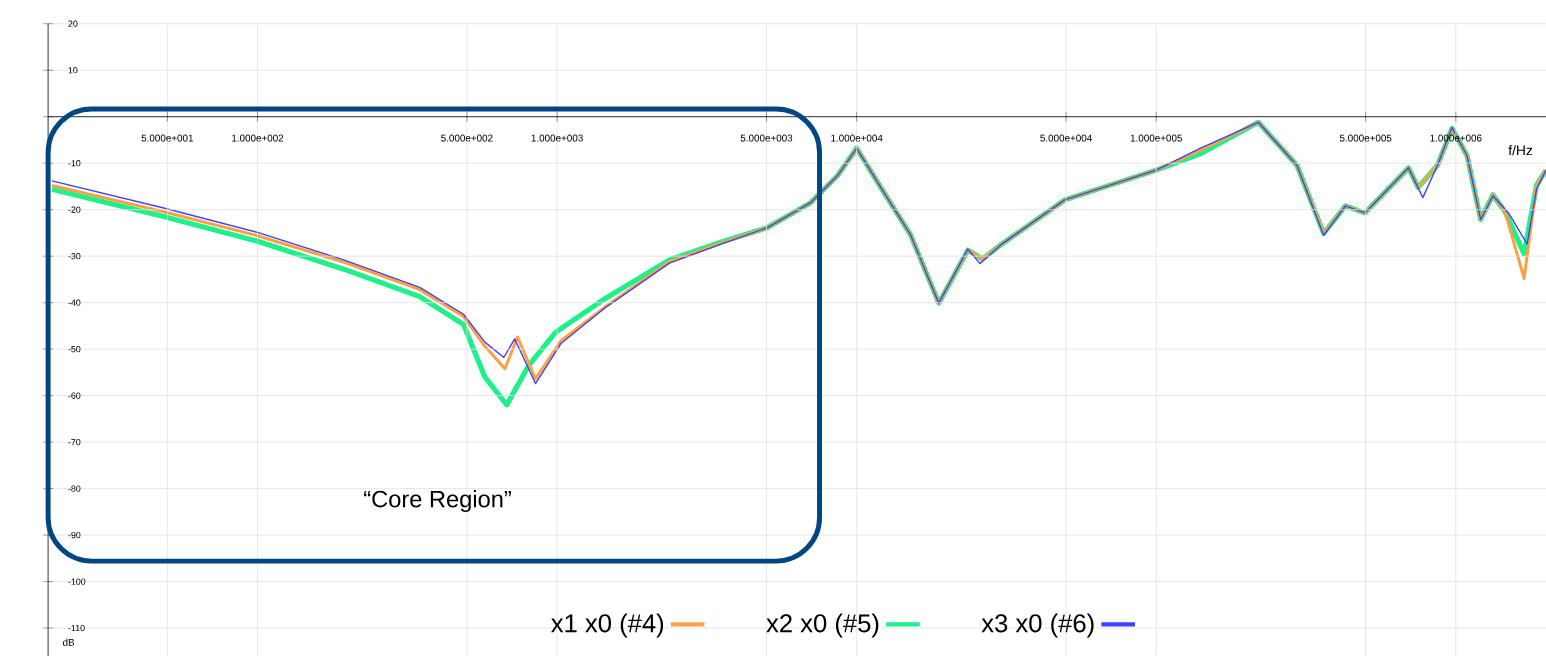 The height and width of the screenshot is (661, 1546). What do you see at coordinates (74, 349) in the screenshot?
I see `y-tick-label: -50` at bounding box center [74, 349].